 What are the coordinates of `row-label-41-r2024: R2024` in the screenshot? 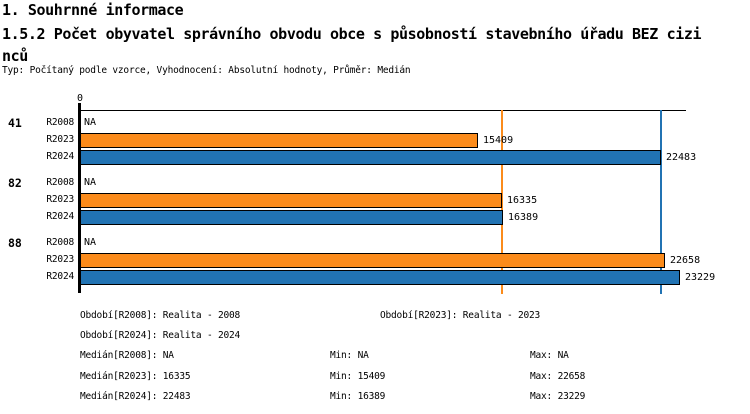 It's located at (60, 156).